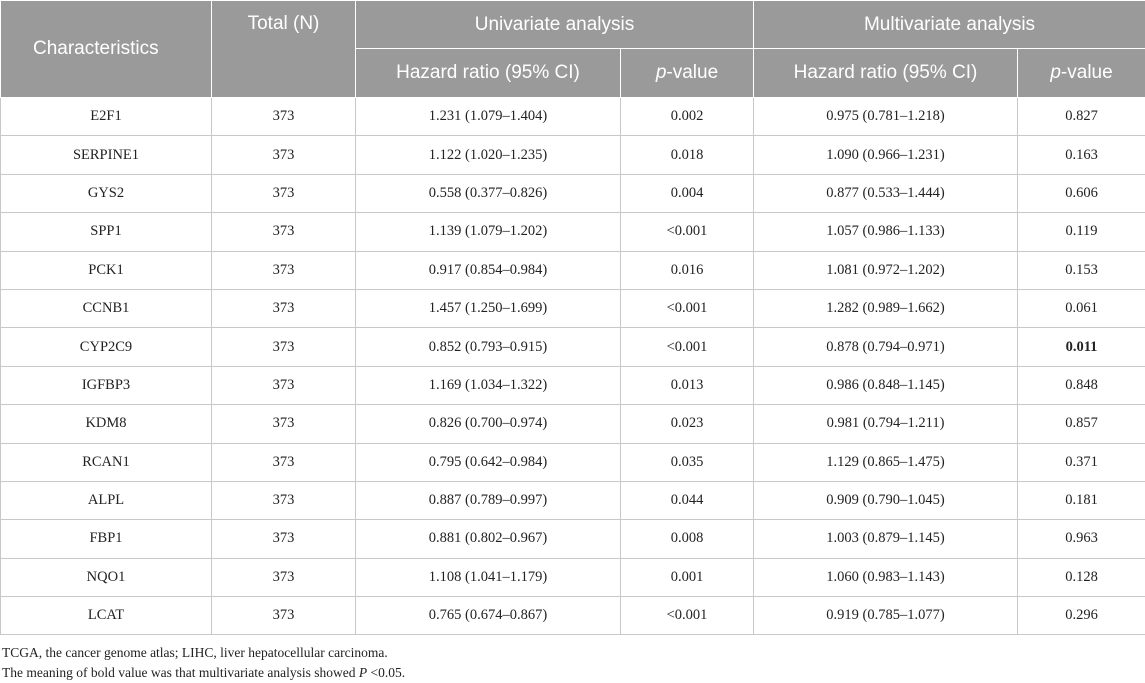 The width and height of the screenshot is (1145, 683). I want to click on cell-uni-p: 0.023, so click(687, 424).